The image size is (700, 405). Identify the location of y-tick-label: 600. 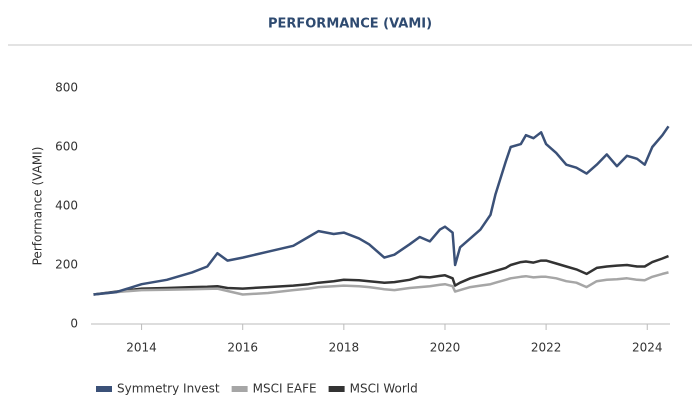
(66, 147).